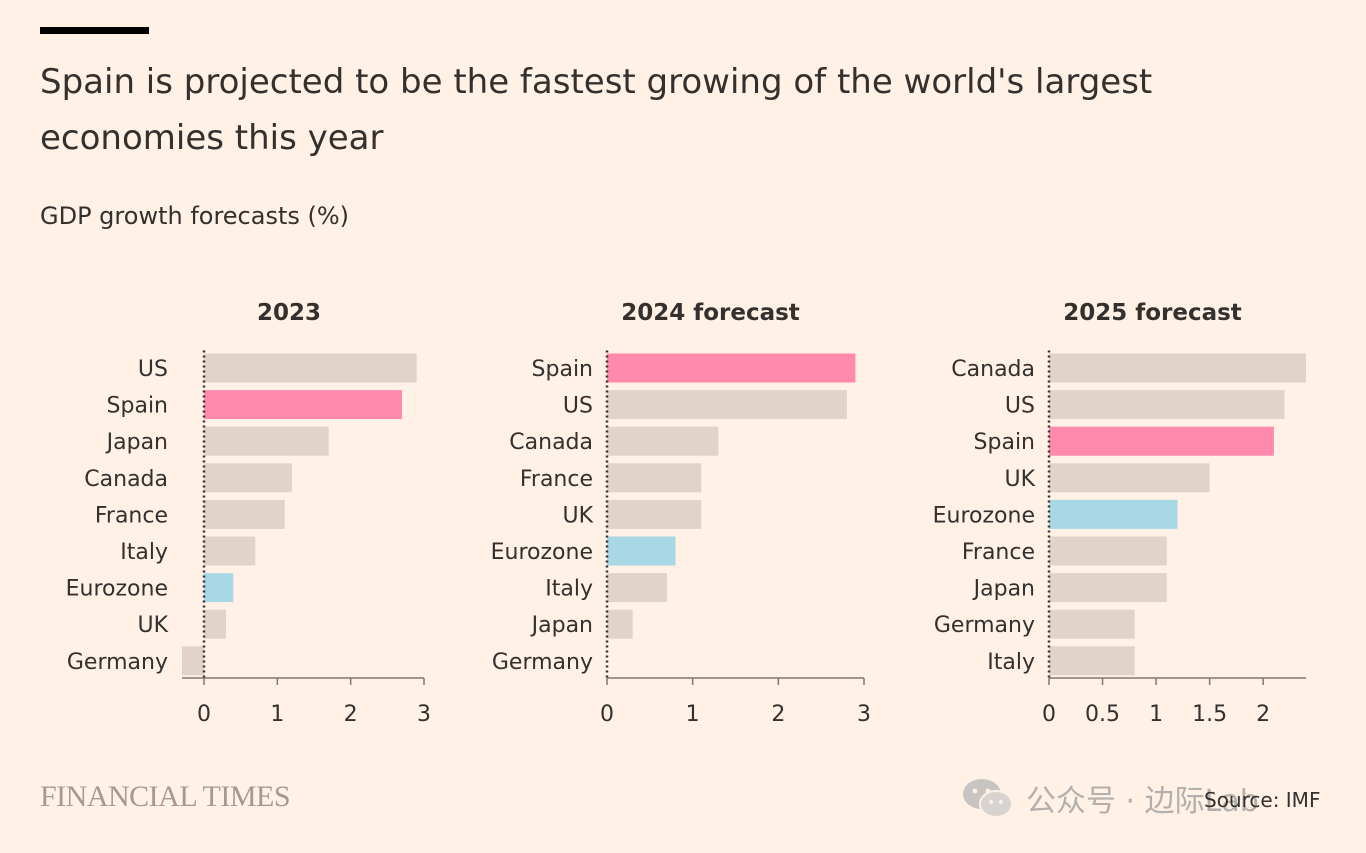  I want to click on tick-label-1-1: 1, so click(277, 714).